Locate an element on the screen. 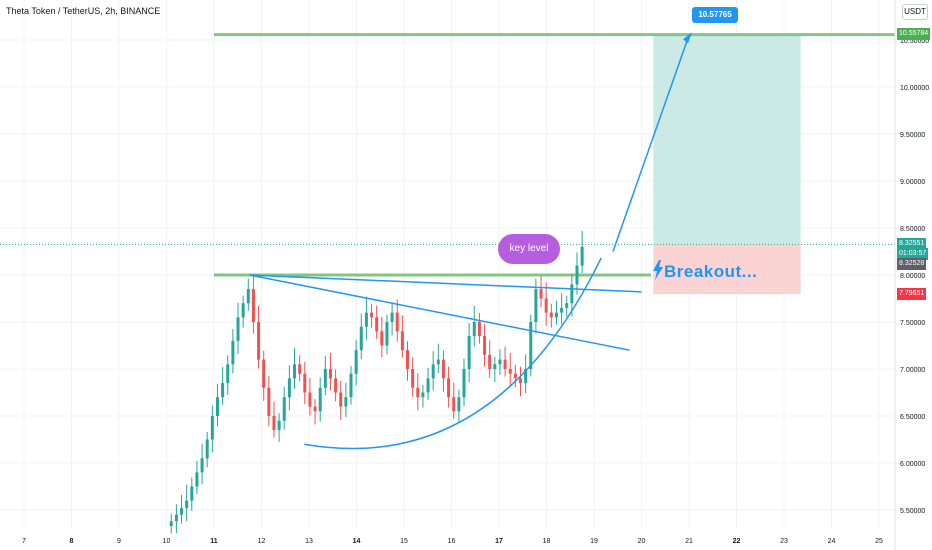 This screenshot has width=932, height=550. time-tick-label: 23 is located at coordinates (784, 541).